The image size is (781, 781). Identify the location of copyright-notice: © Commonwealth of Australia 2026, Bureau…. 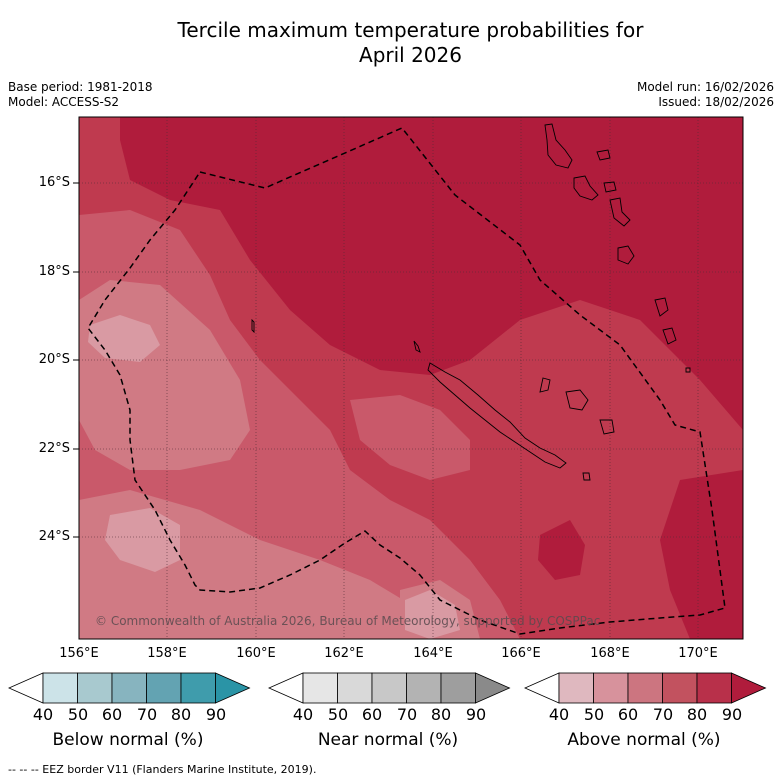
(348, 621).